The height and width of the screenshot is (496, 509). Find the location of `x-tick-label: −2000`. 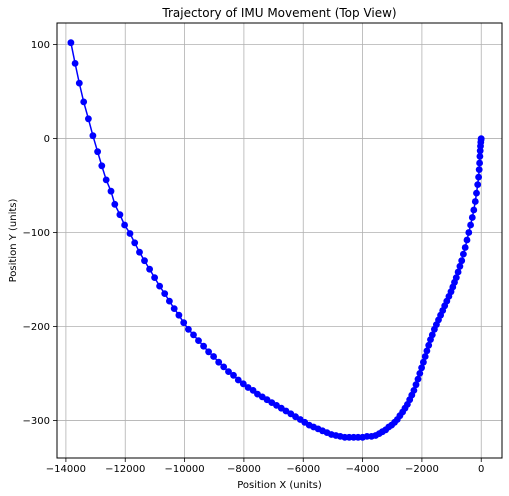

x-tick-label: −2000 is located at coordinates (422, 469).